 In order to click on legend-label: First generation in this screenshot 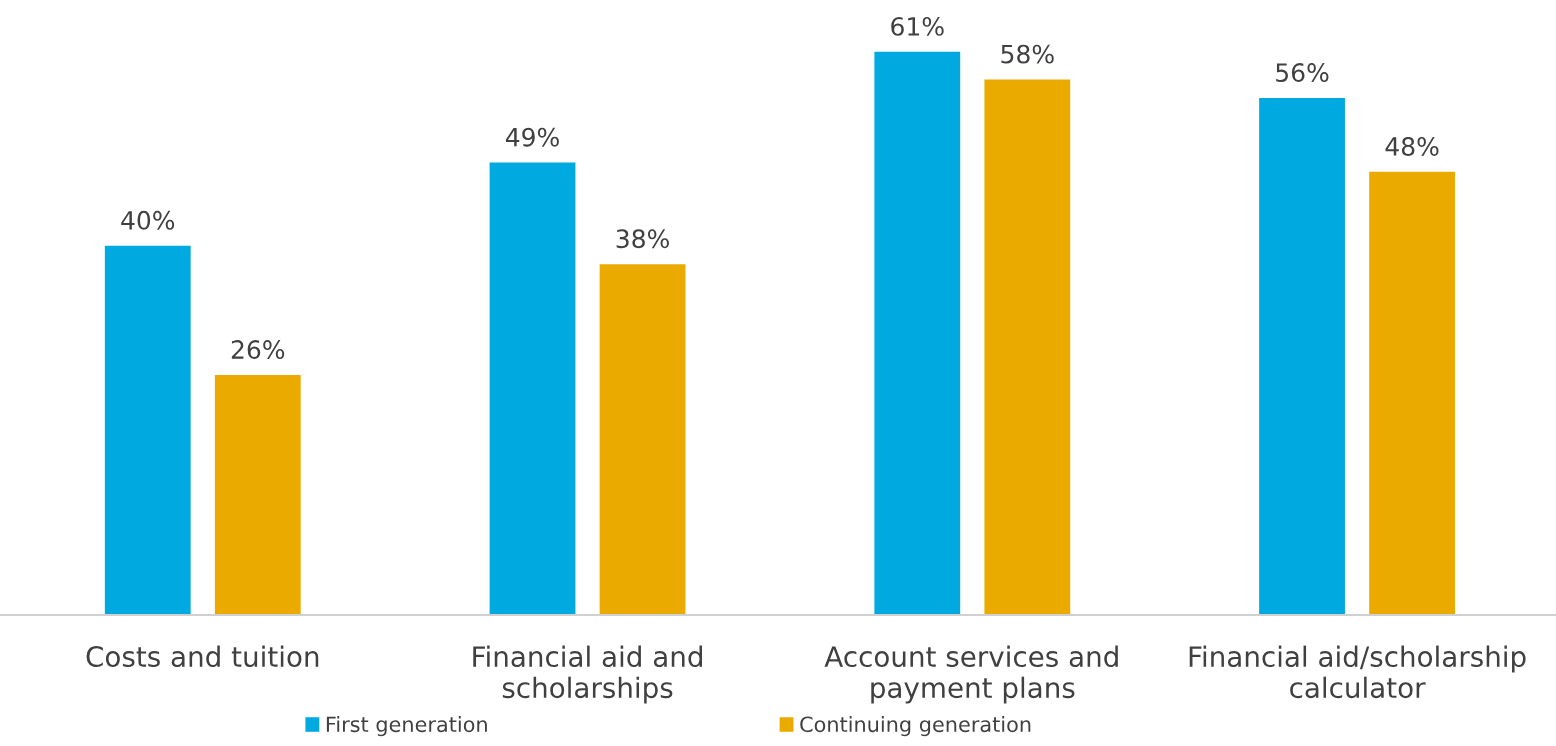, I will do `click(406, 726)`.